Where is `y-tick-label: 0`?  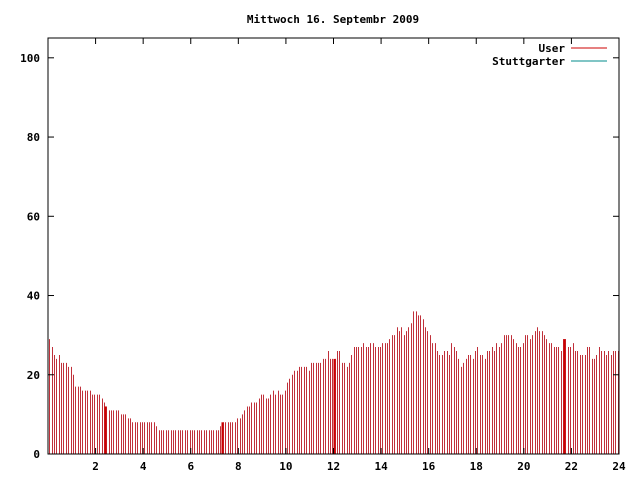 y-tick-label: 0 is located at coordinates (36, 454).